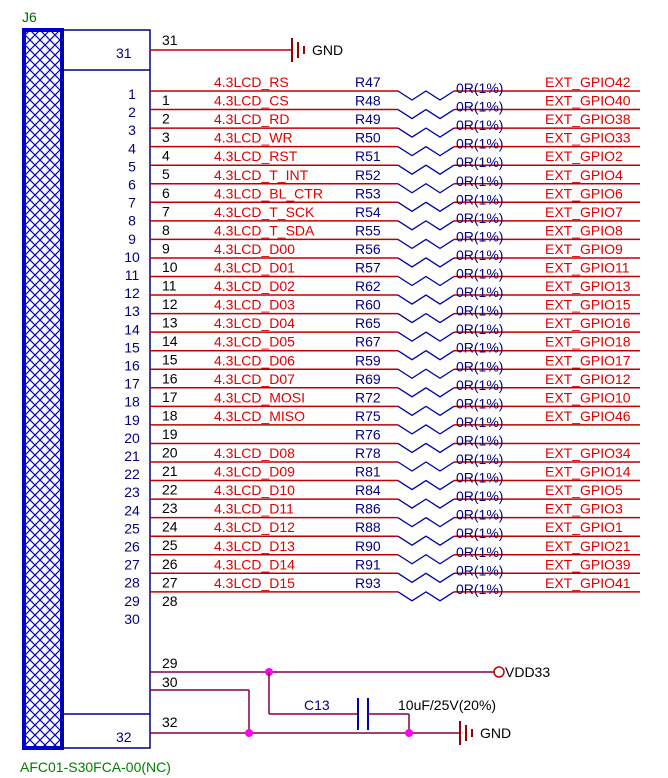 The height and width of the screenshot is (778, 668). Describe the element at coordinates (254, 509) in the screenshot. I see `net-label: 4.3LCD_D11` at that location.